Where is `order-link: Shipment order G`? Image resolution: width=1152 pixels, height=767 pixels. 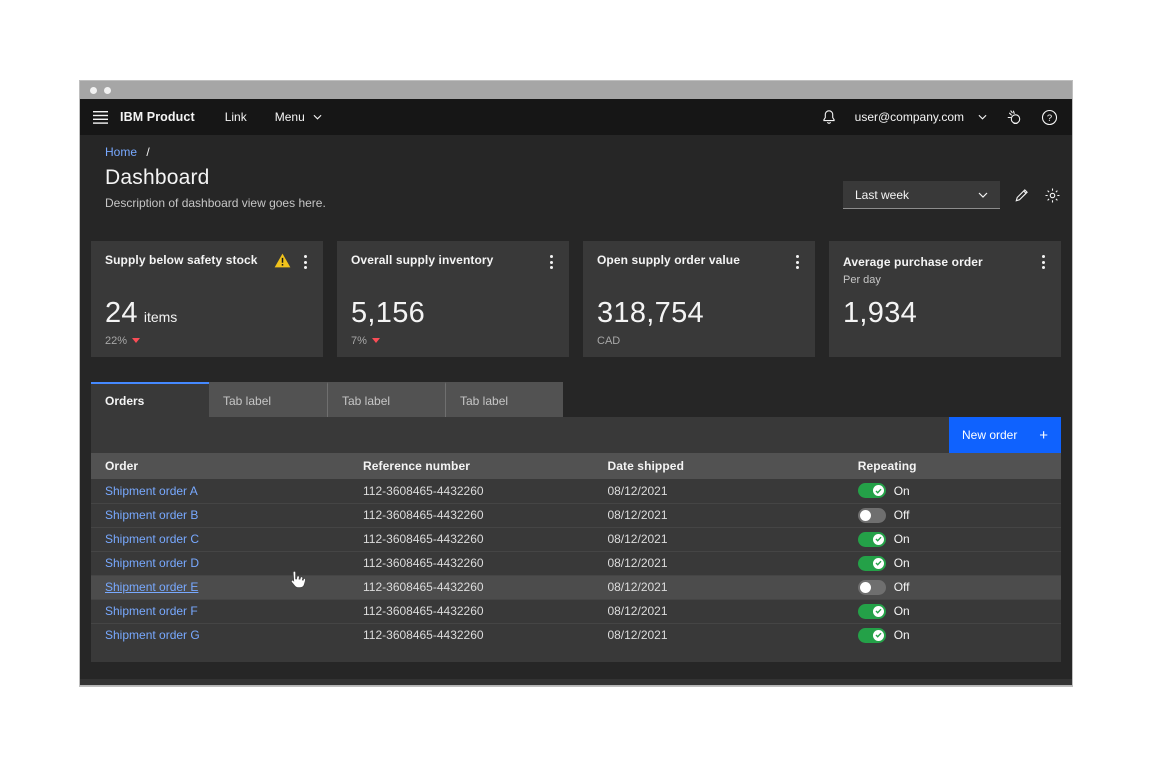
order-link: Shipment order G is located at coordinates (152, 635).